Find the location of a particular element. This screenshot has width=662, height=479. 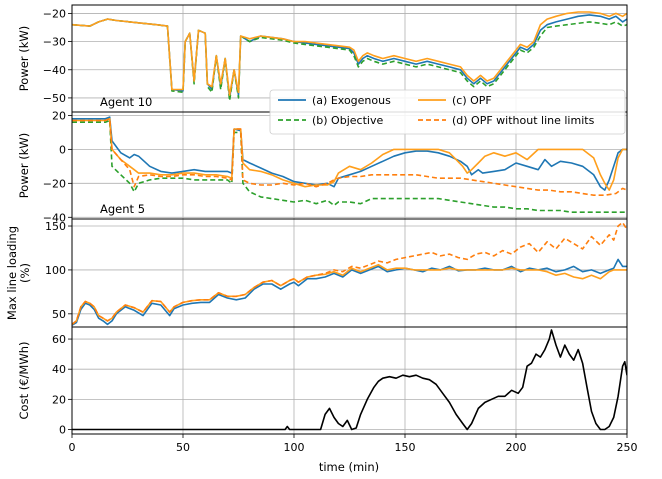

x-axis-label: time (min) is located at coordinates (349, 467).